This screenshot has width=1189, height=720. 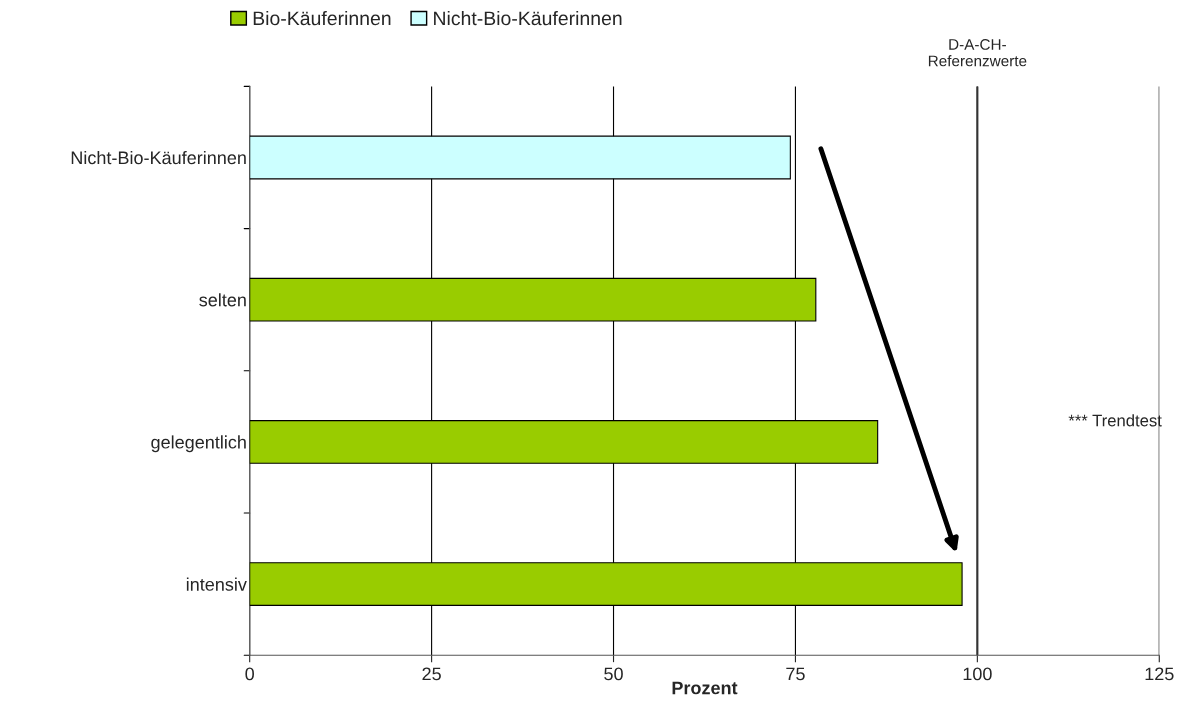 What do you see at coordinates (1159, 674) in the screenshot?
I see `x-tick-label: 125` at bounding box center [1159, 674].